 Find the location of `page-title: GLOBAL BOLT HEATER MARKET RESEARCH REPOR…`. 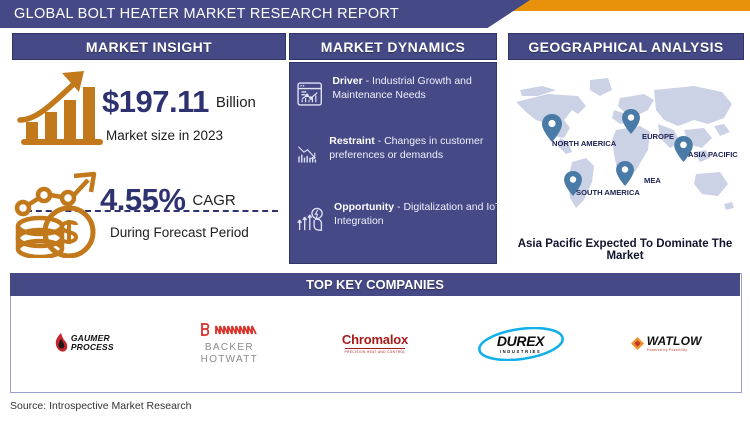

page-title: GLOBAL BOLT HEATER MARKET RESEARCH REPOR… is located at coordinates (207, 14).